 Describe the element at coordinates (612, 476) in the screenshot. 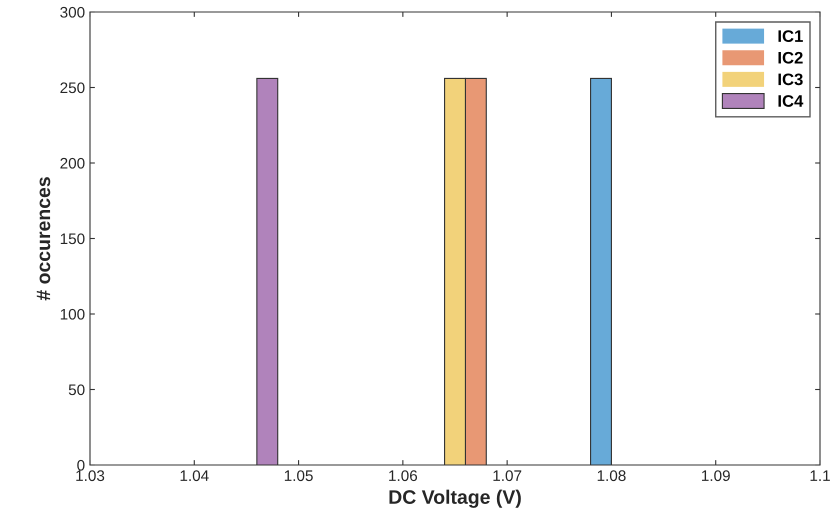

I see `x-tick-label: 1.08` at that location.